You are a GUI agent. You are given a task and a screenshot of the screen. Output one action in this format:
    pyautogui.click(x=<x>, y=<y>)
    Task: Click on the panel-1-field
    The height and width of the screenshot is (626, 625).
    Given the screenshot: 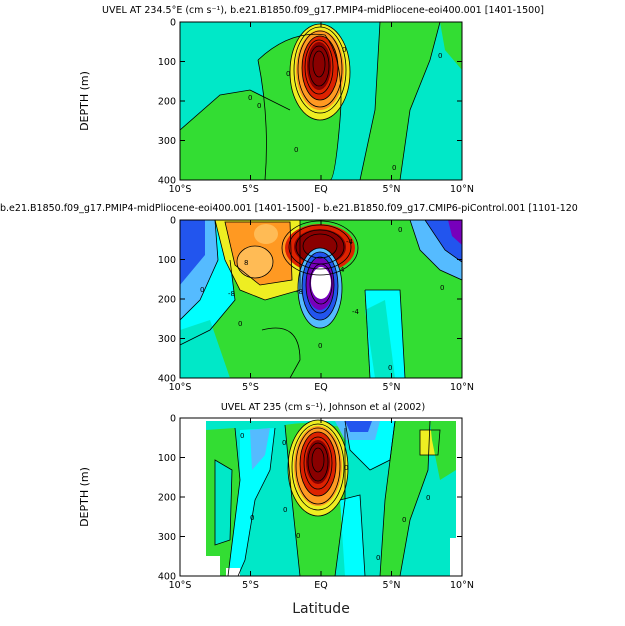 What is the action you would take?
    pyautogui.click(x=321, y=101)
    